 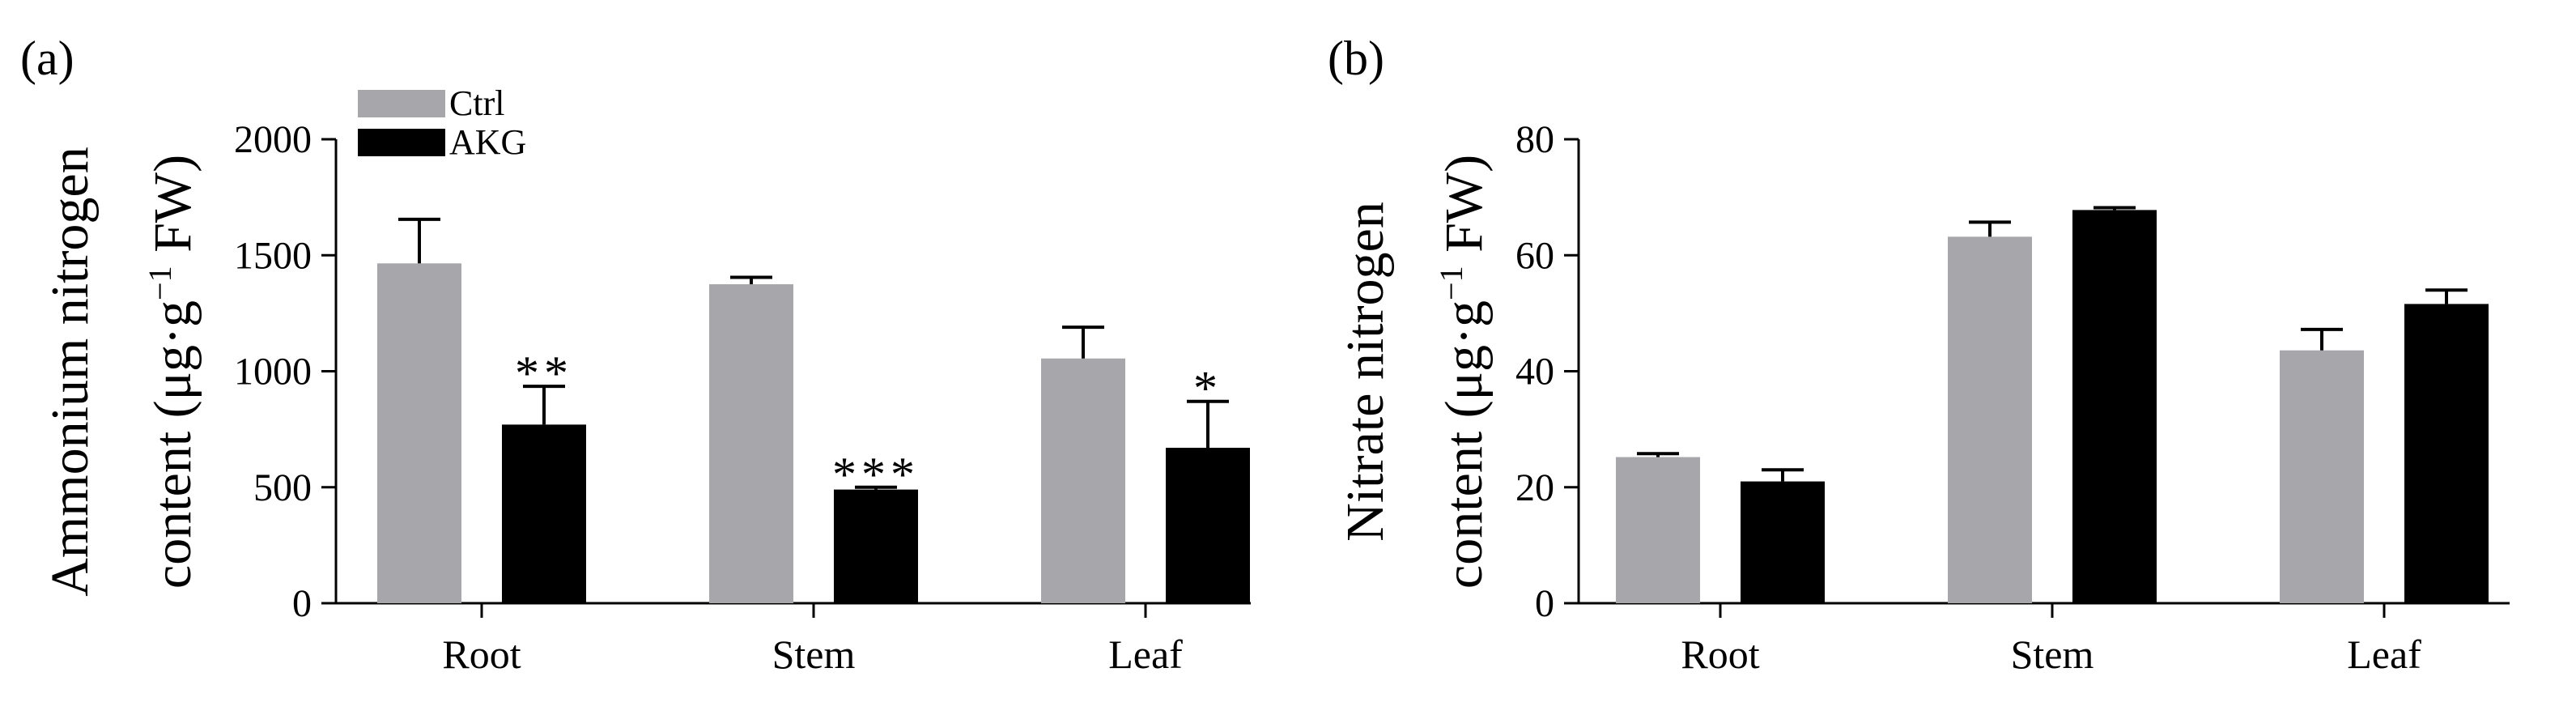 I want to click on bar-b-ctrl-stem, so click(x=1990, y=419).